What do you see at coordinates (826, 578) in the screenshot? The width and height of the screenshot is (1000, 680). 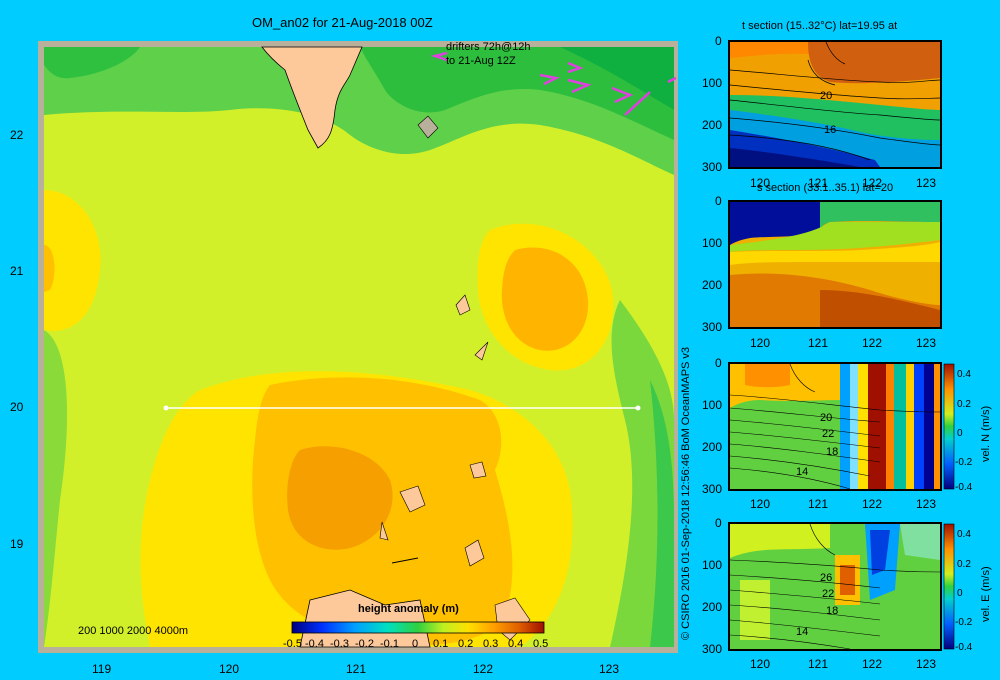 I see `contour-label: 26` at bounding box center [826, 578].